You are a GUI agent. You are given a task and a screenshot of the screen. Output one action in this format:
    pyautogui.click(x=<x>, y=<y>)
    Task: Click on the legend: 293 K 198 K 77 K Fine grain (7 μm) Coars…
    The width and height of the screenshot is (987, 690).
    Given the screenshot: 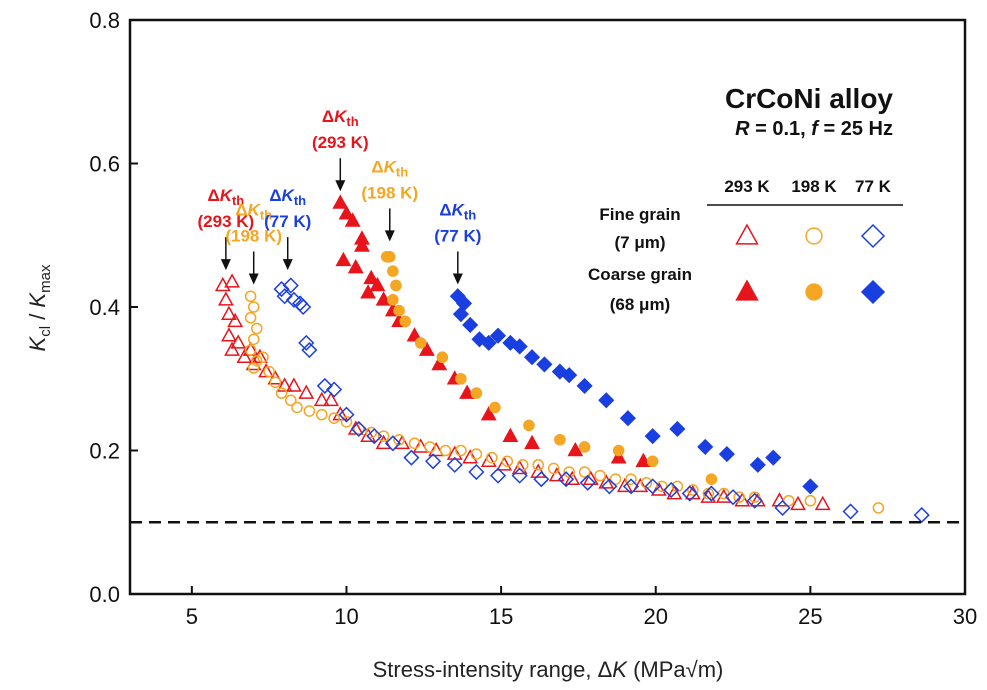 What is the action you would take?
    pyautogui.click(x=745, y=245)
    